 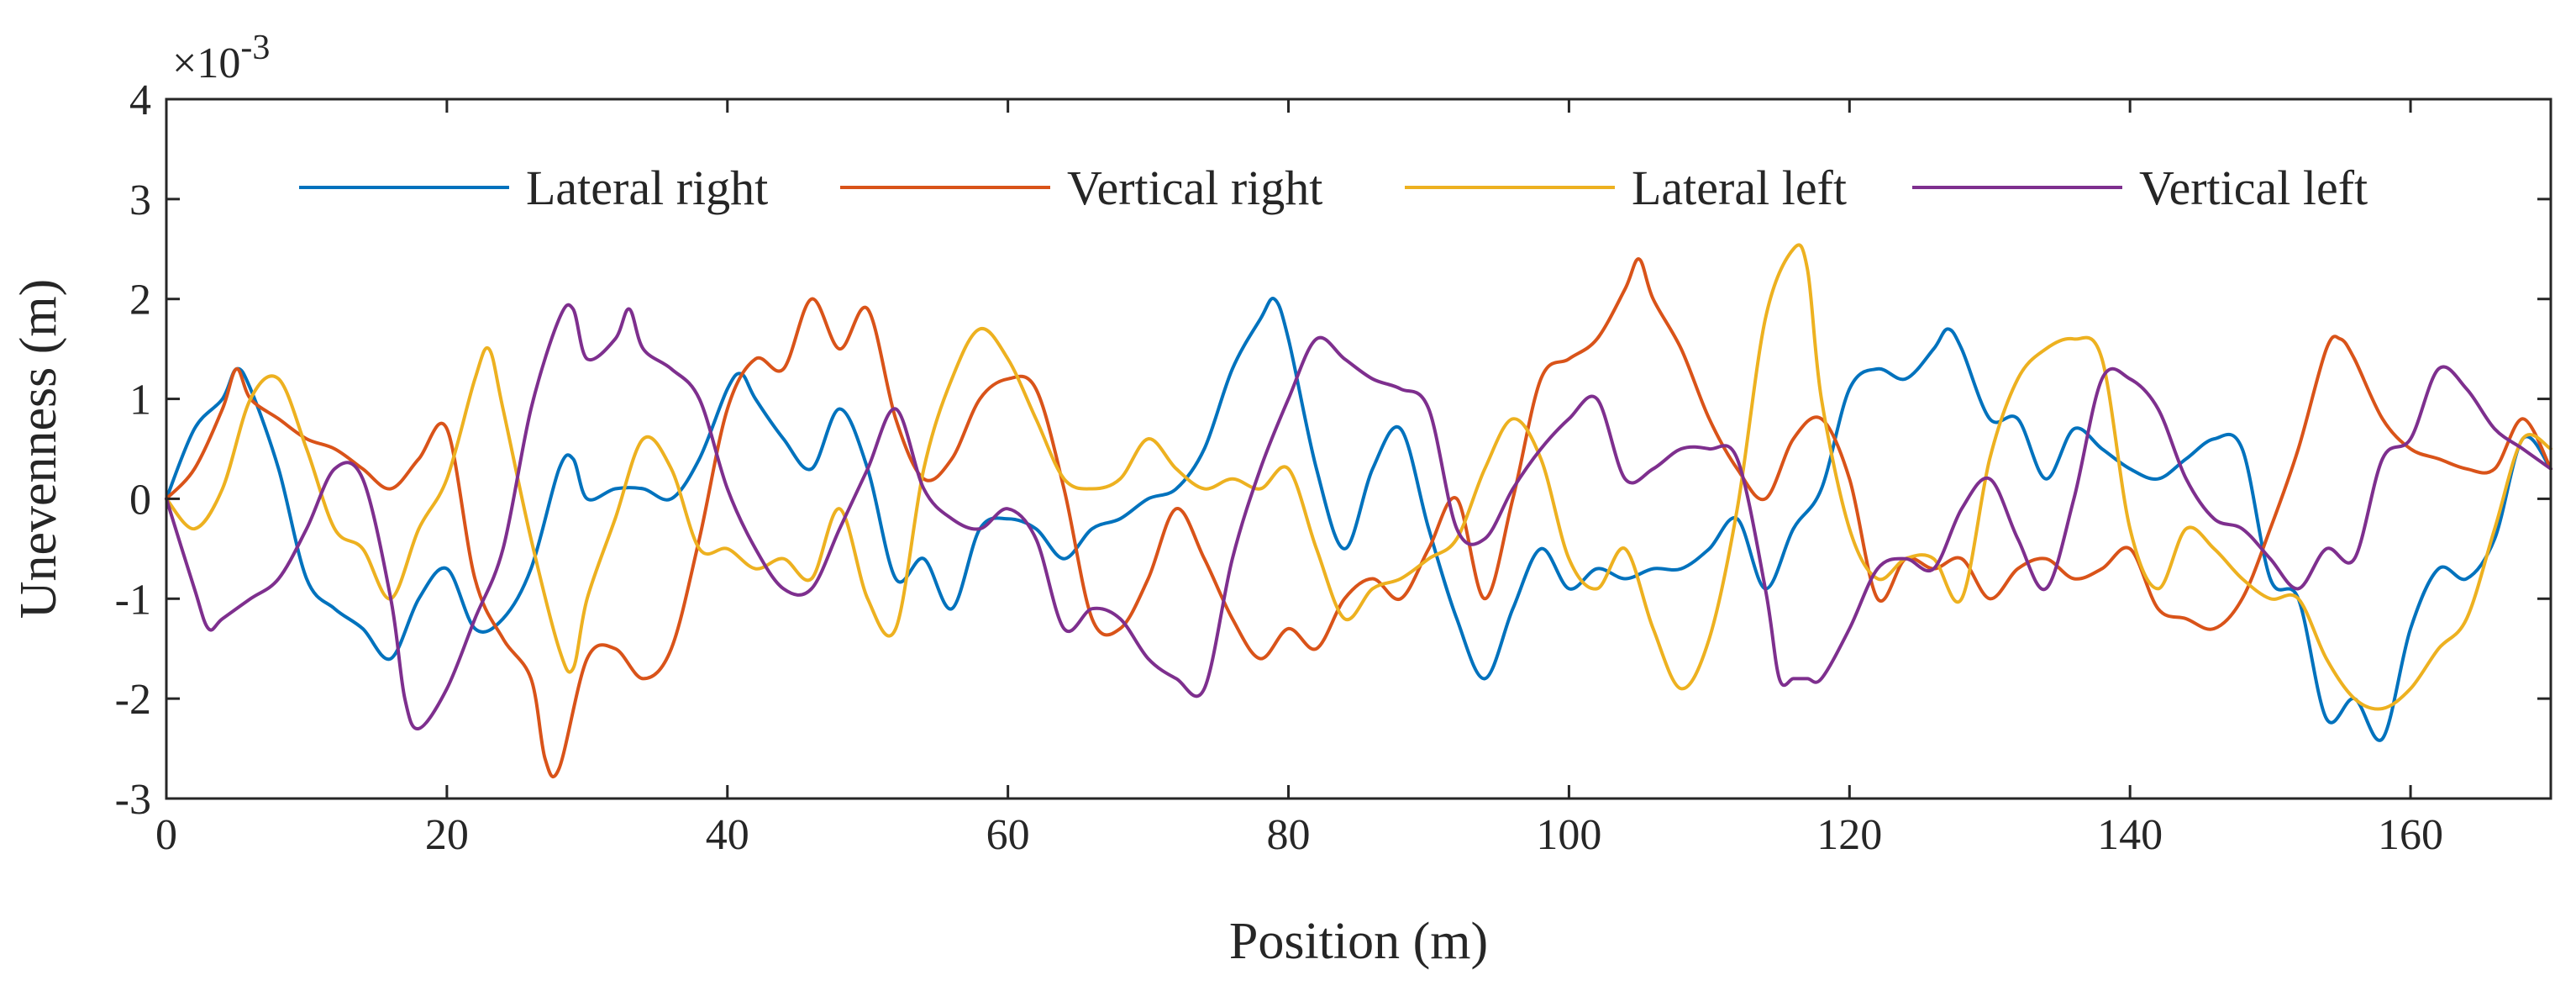 I want to click on x-axis-title: Position (m), so click(x=1358, y=941).